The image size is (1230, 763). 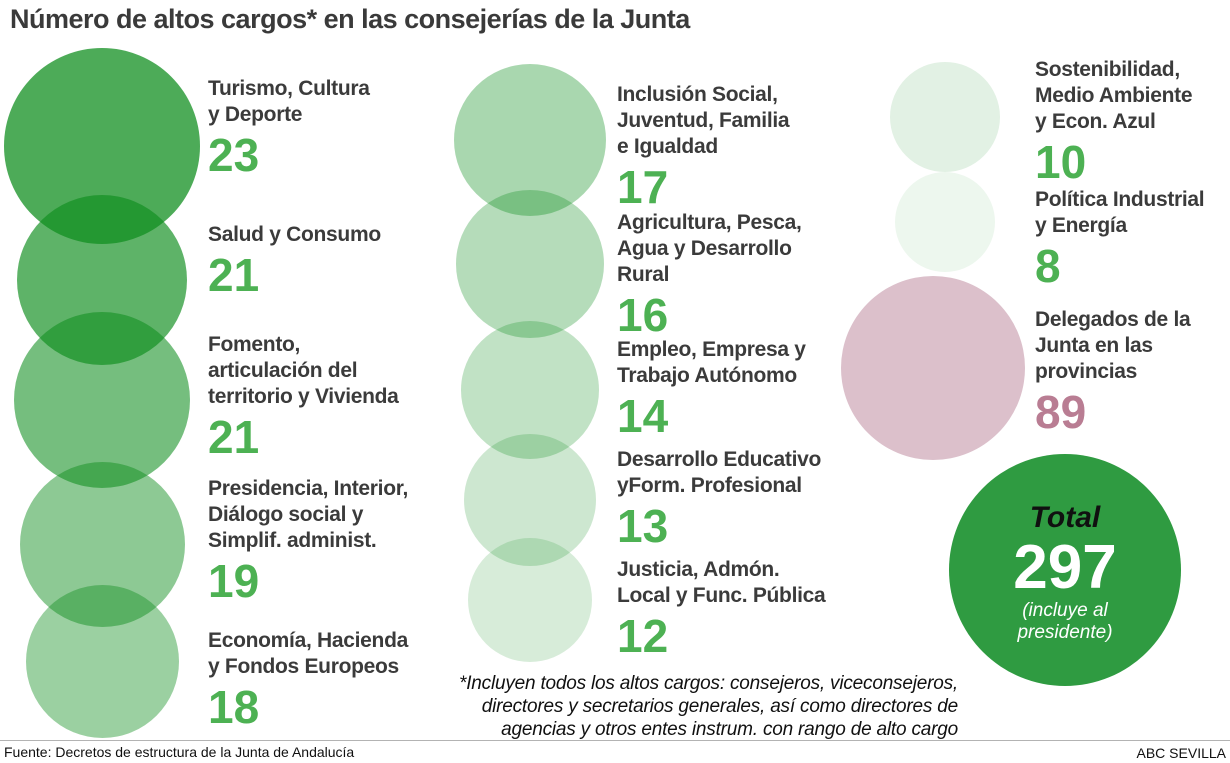 I want to click on footer-divider, so click(x=615, y=740).